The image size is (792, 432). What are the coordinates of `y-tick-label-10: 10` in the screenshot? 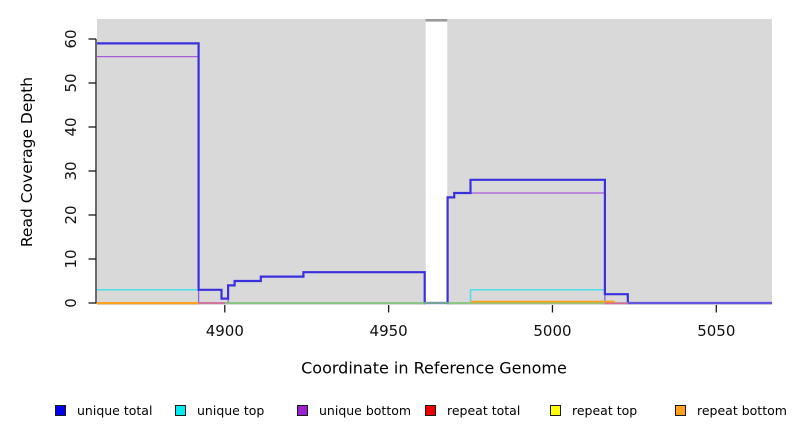 It's located at (71, 259).